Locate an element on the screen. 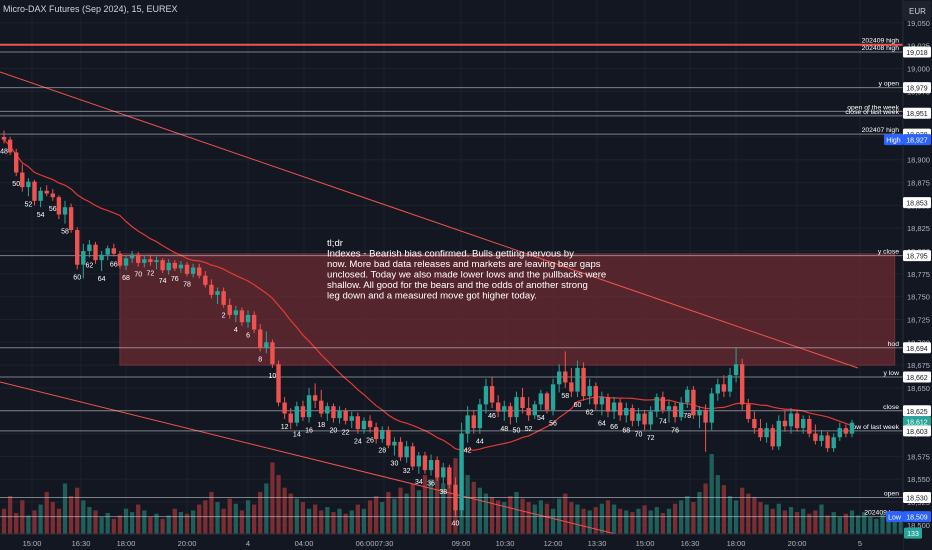 This screenshot has width=932, height=550. bar-count-label: 16 is located at coordinates (309, 431).